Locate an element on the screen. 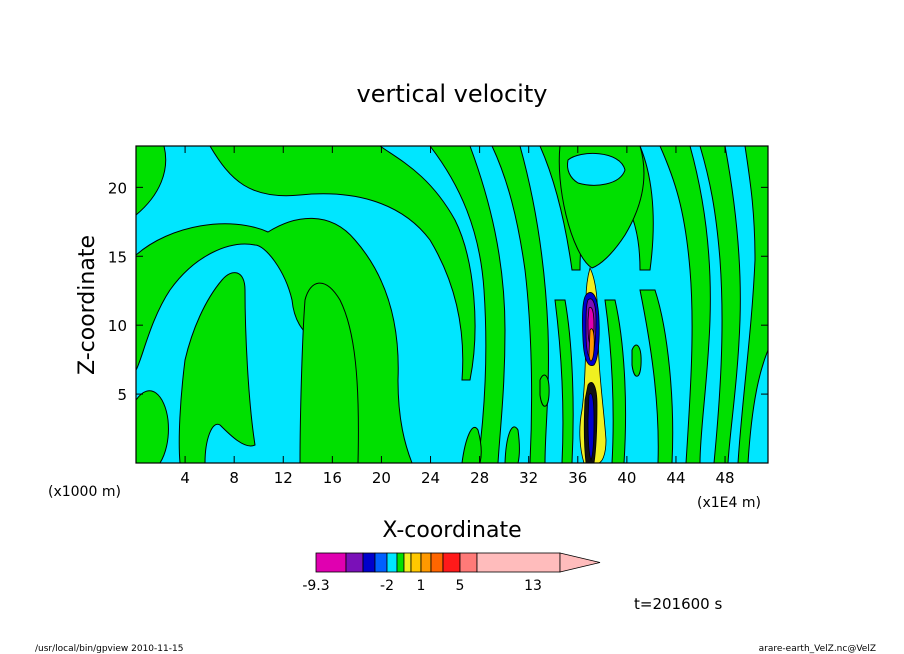  green-band-upper-middle is located at coordinates (342, 263).